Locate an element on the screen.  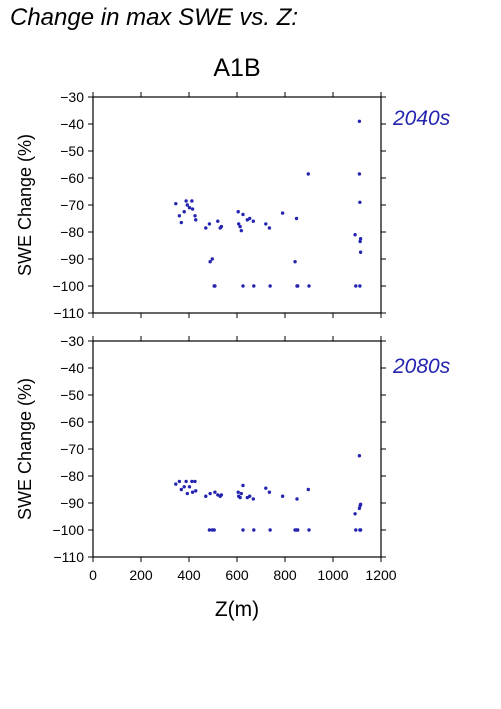
panel-2080s-ytick-label: −90 is located at coordinates (72, 503).